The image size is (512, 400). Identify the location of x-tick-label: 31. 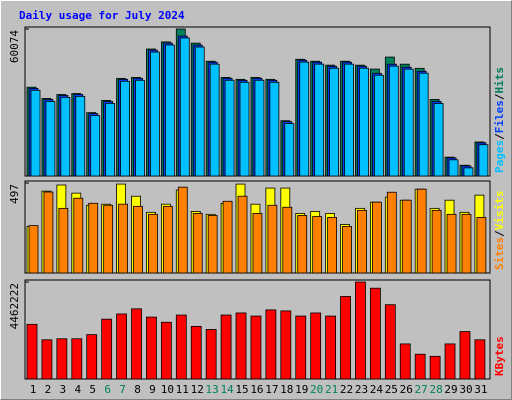
(480, 389).